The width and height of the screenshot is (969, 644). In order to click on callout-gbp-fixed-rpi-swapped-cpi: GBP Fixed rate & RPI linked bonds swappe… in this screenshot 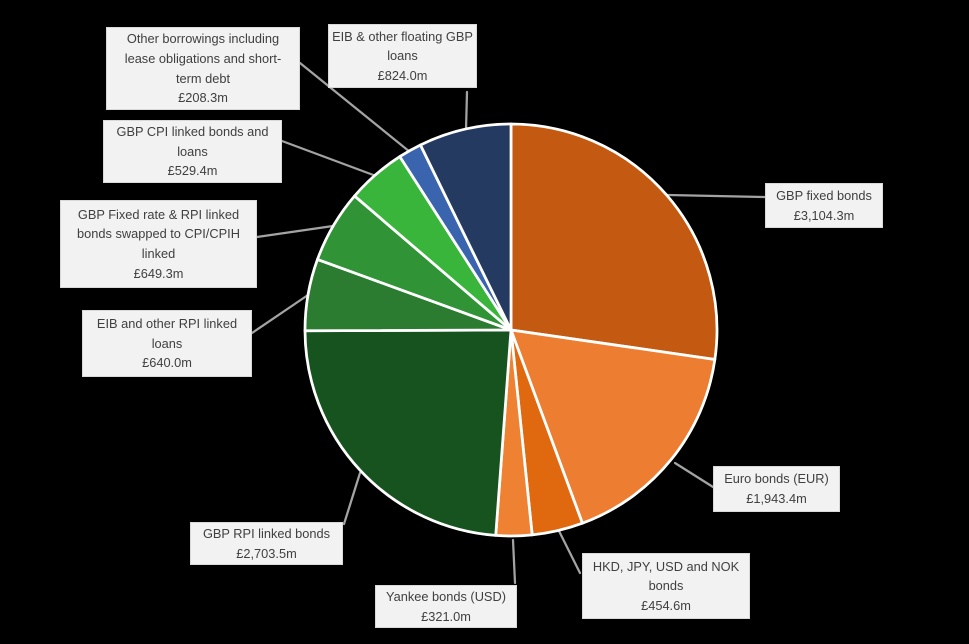, I will do `click(158, 244)`.